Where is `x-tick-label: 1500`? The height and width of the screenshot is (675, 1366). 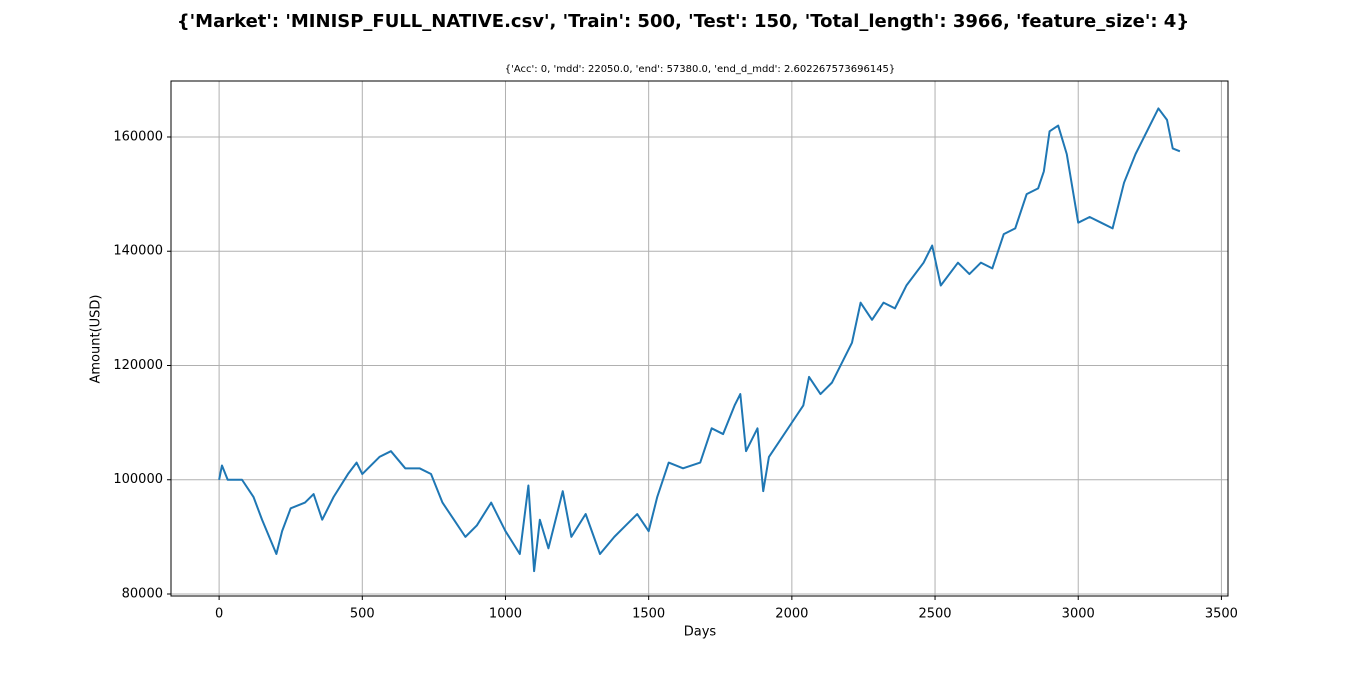 x-tick-label: 1500 is located at coordinates (648, 614).